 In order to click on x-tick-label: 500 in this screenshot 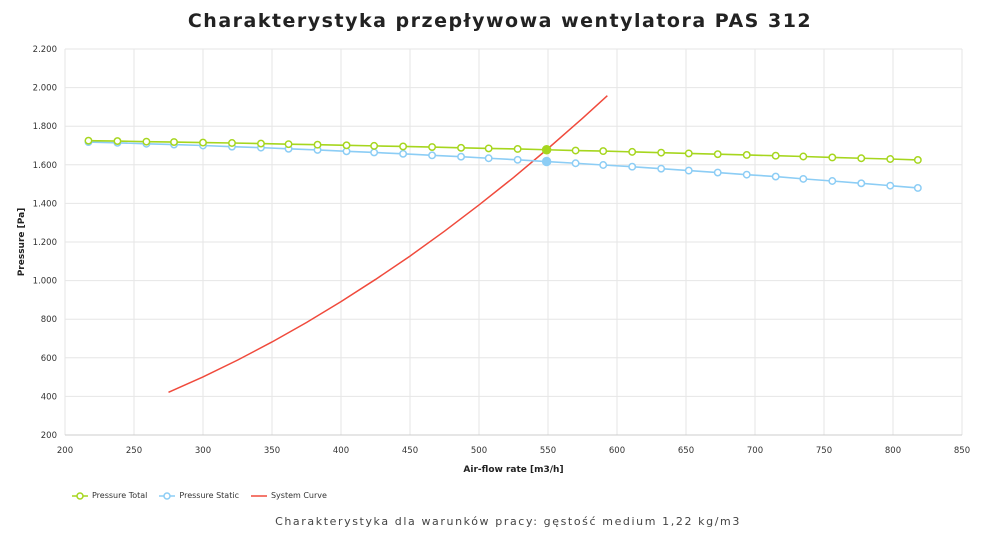, I will do `click(479, 451)`.